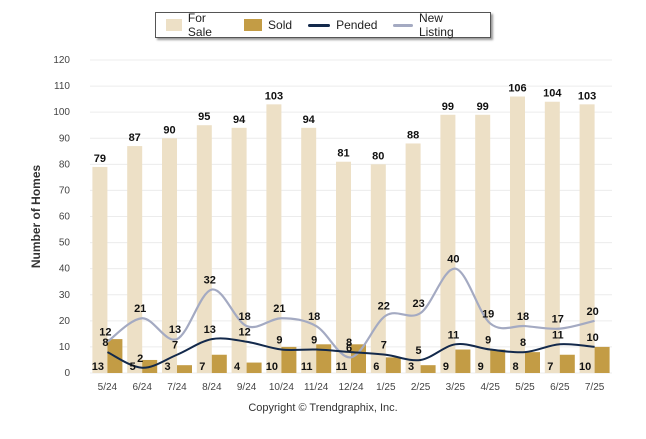 This screenshot has width=646, height=439. I want to click on for-sale-label: 81, so click(343, 154).